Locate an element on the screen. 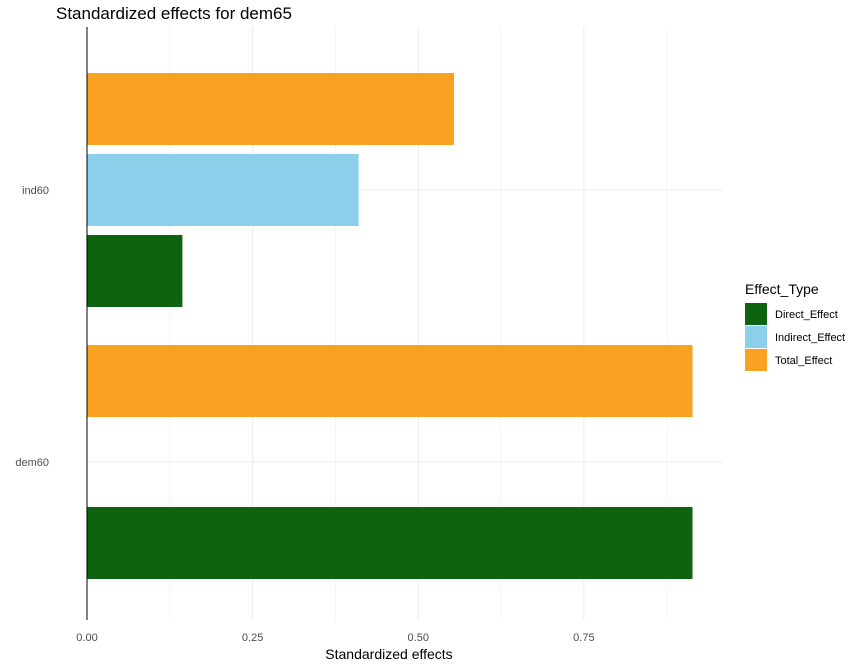 The height and width of the screenshot is (664, 858). bar-ind60-direct-effect is located at coordinates (135, 271).